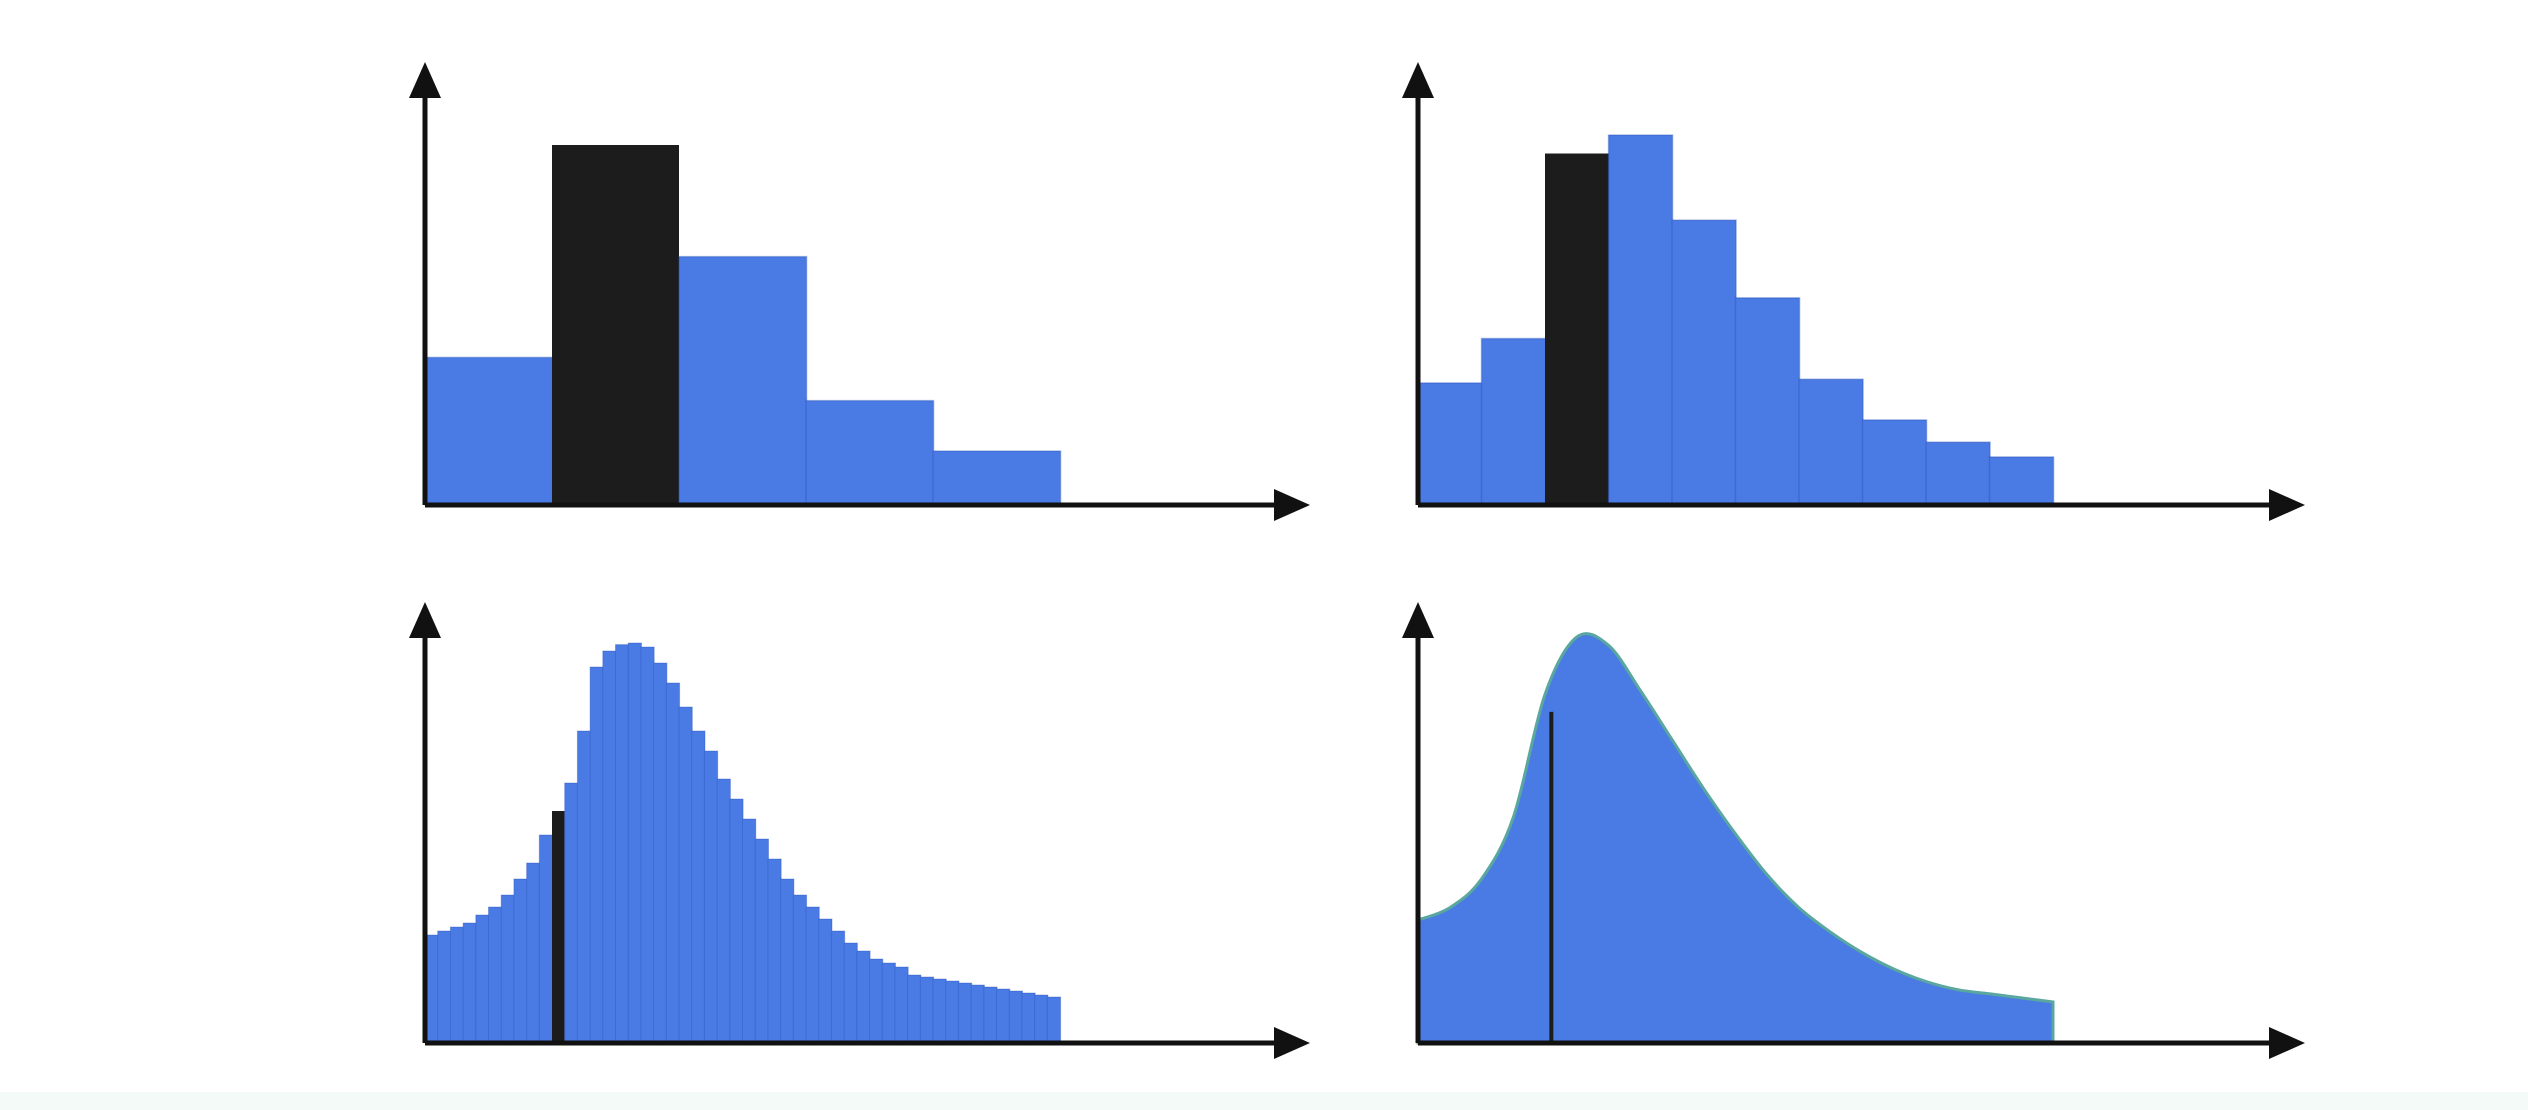  I want to click on density-area, so click(1735, 838).